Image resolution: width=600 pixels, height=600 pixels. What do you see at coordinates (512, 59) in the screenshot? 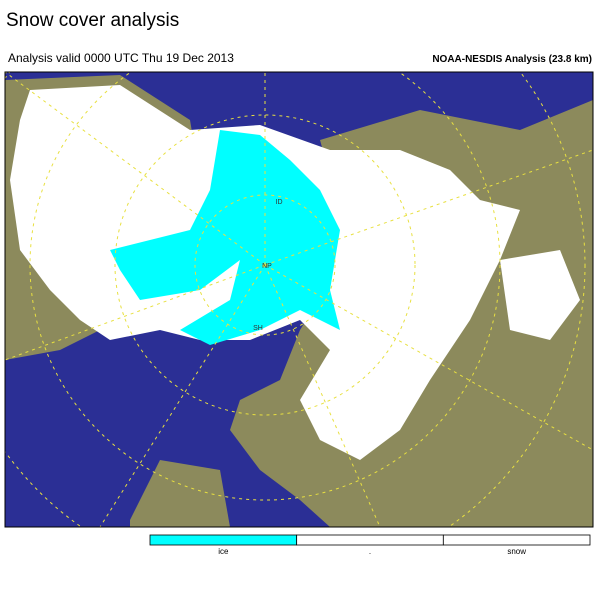
I see `source: NOAA-NESDIS Analysis (23.8 km)` at bounding box center [512, 59].